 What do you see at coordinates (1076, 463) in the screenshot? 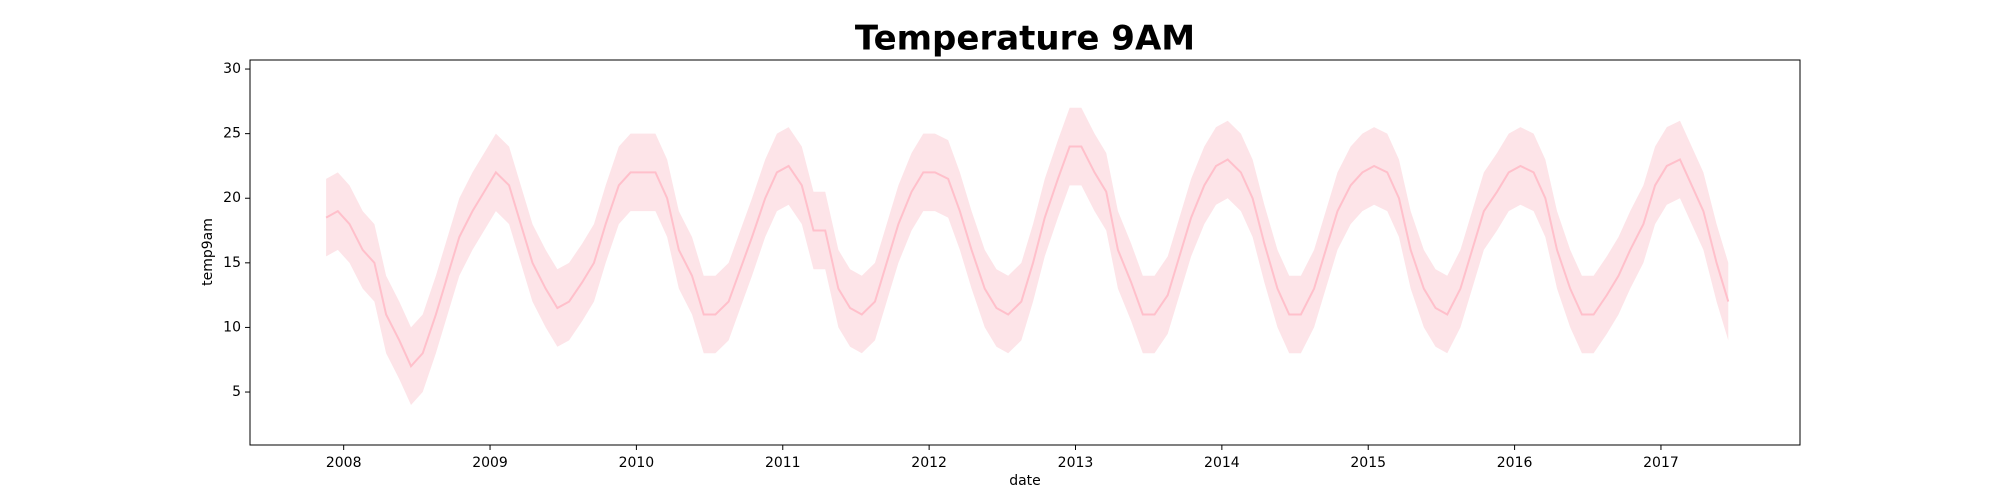
I see `x-tick-label: 2013` at bounding box center [1076, 463].